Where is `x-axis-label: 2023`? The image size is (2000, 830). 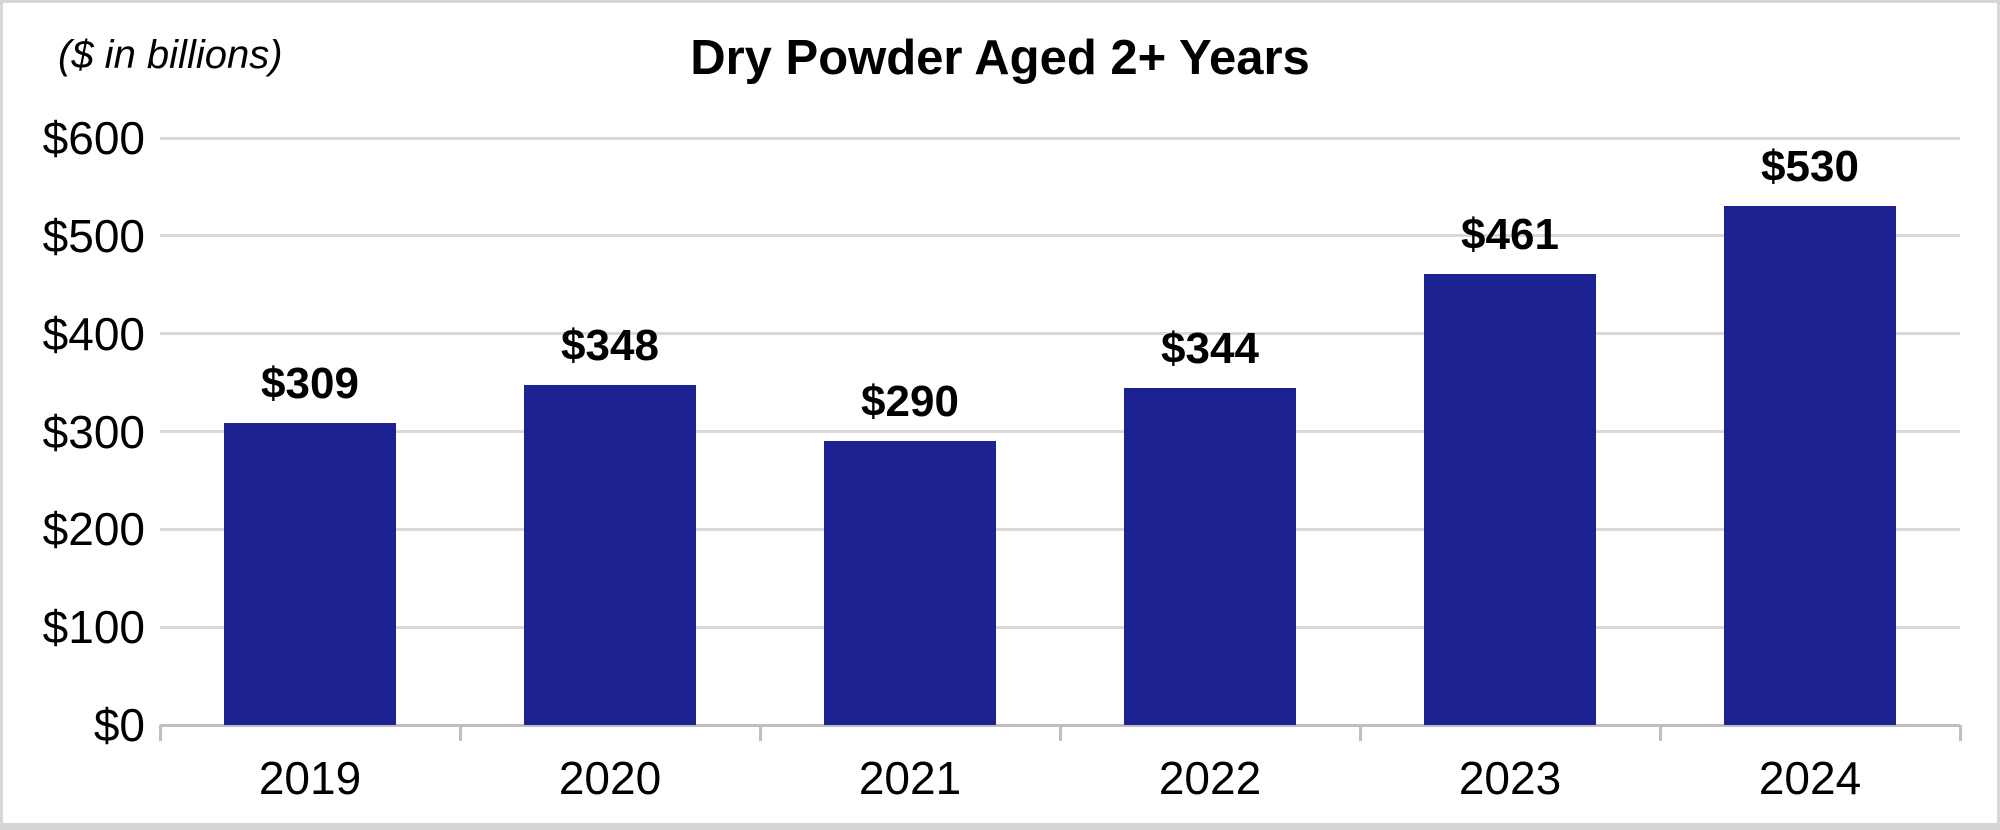 x-axis-label: 2023 is located at coordinates (1510, 778).